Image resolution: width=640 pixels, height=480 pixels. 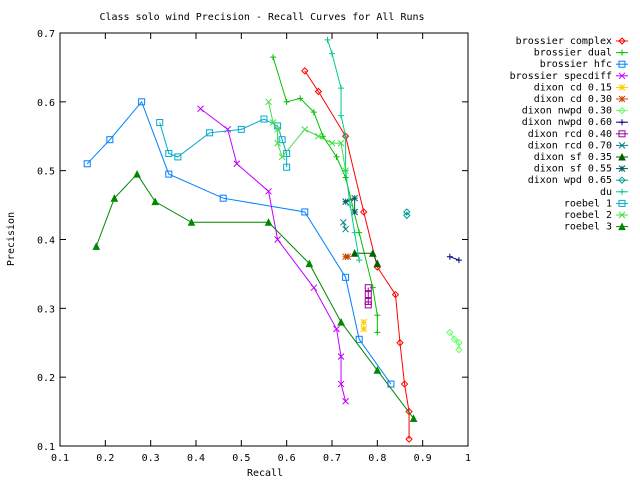 What do you see at coordinates (588, 215) in the screenshot?
I see `legend-label: roebel 2` at bounding box center [588, 215].